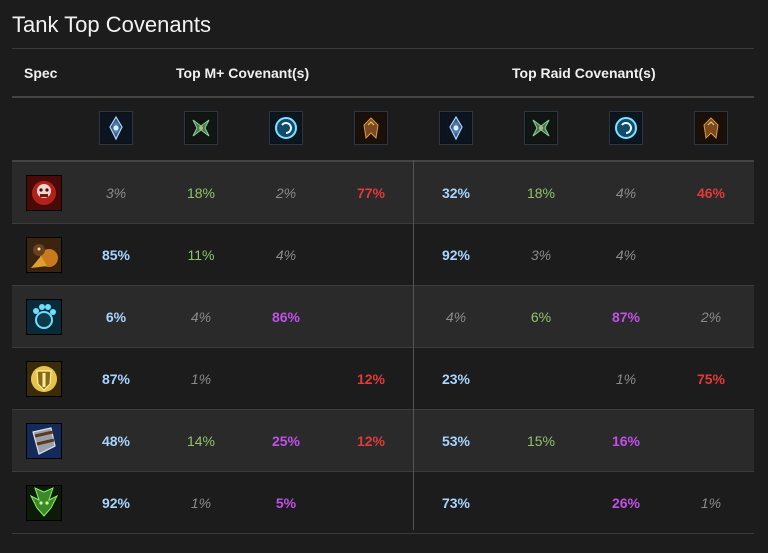 This screenshot has width=768, height=553. I want to click on covenant-icon-row, so click(383, 129).